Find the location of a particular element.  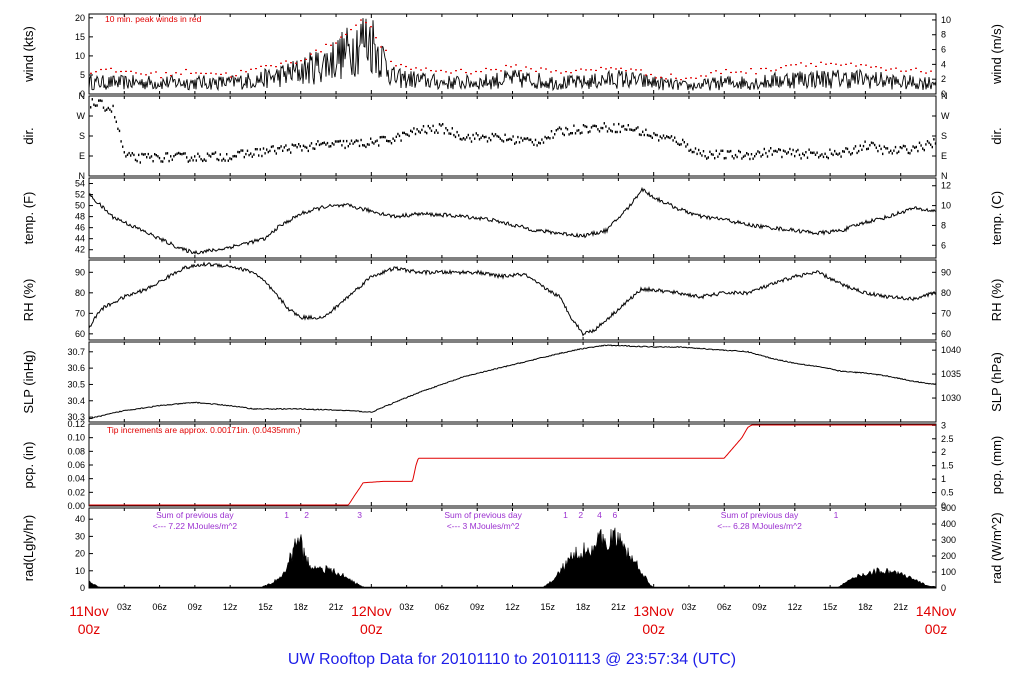

panel-slp is located at coordinates (512, 382).